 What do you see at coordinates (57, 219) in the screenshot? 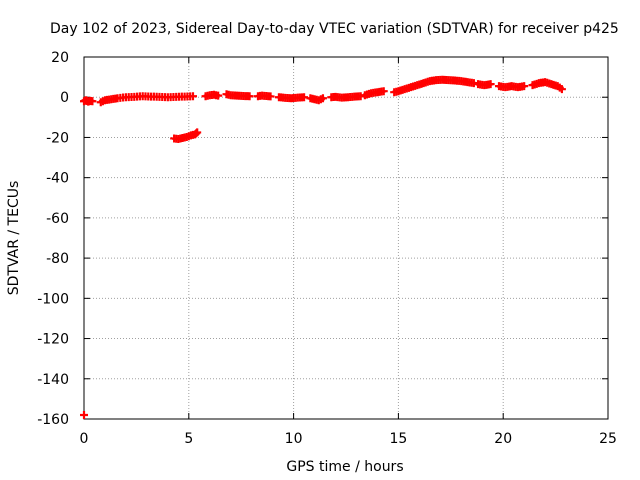
I see `y-tick-label: -60` at bounding box center [57, 219].